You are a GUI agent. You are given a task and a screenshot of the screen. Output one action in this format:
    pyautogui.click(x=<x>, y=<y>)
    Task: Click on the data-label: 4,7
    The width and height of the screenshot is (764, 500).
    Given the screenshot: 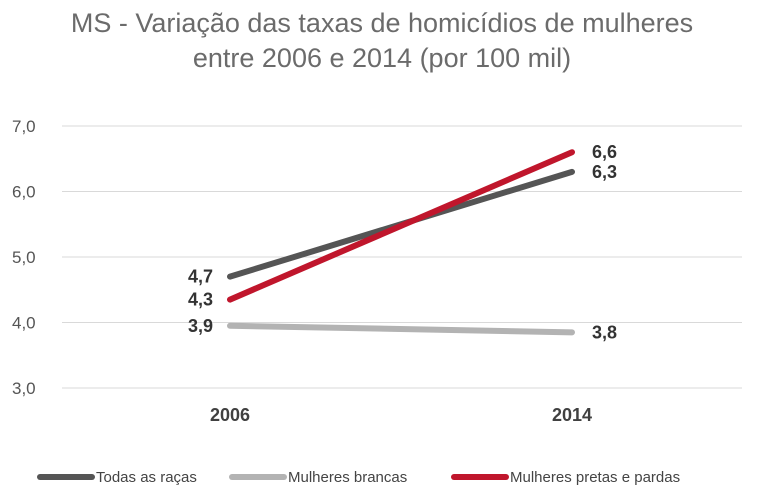 What is the action you would take?
    pyautogui.click(x=200, y=277)
    